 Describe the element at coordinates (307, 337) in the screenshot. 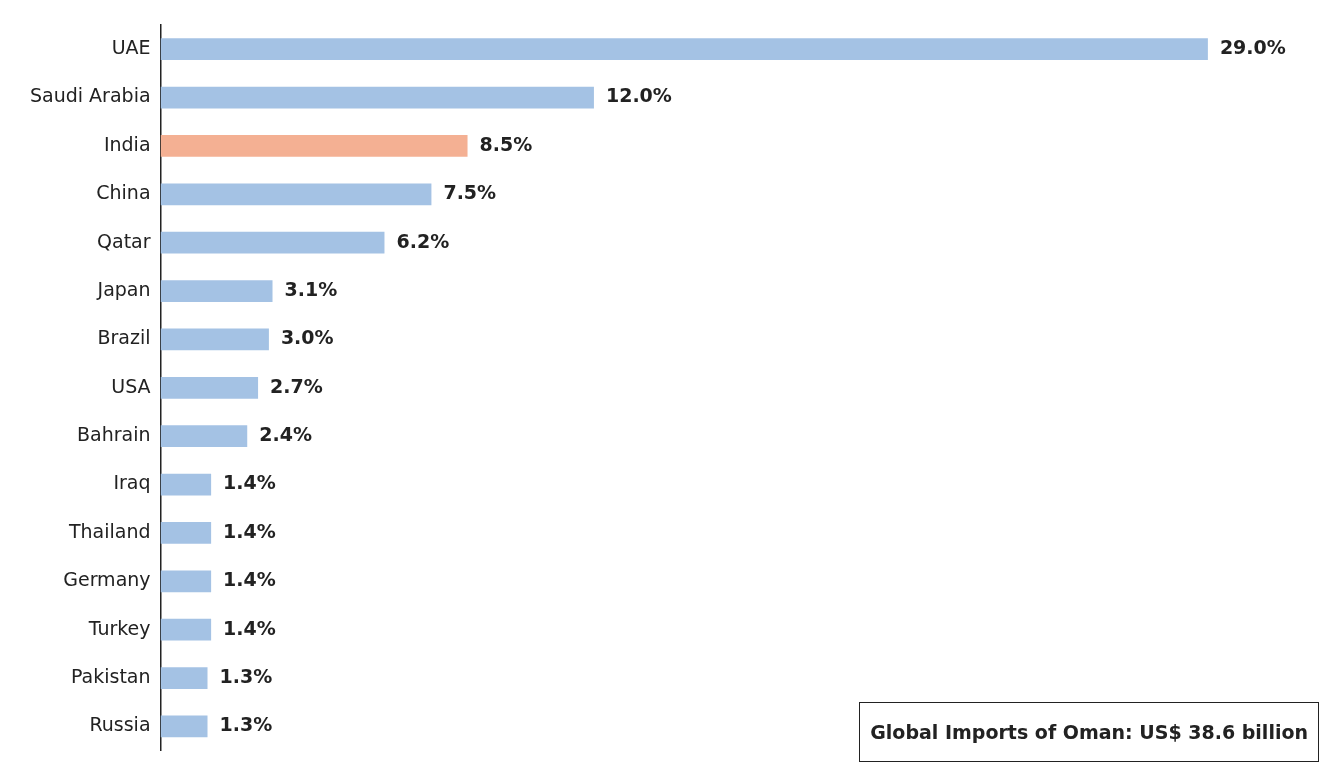

I see `data-label: 3.0%` at that location.